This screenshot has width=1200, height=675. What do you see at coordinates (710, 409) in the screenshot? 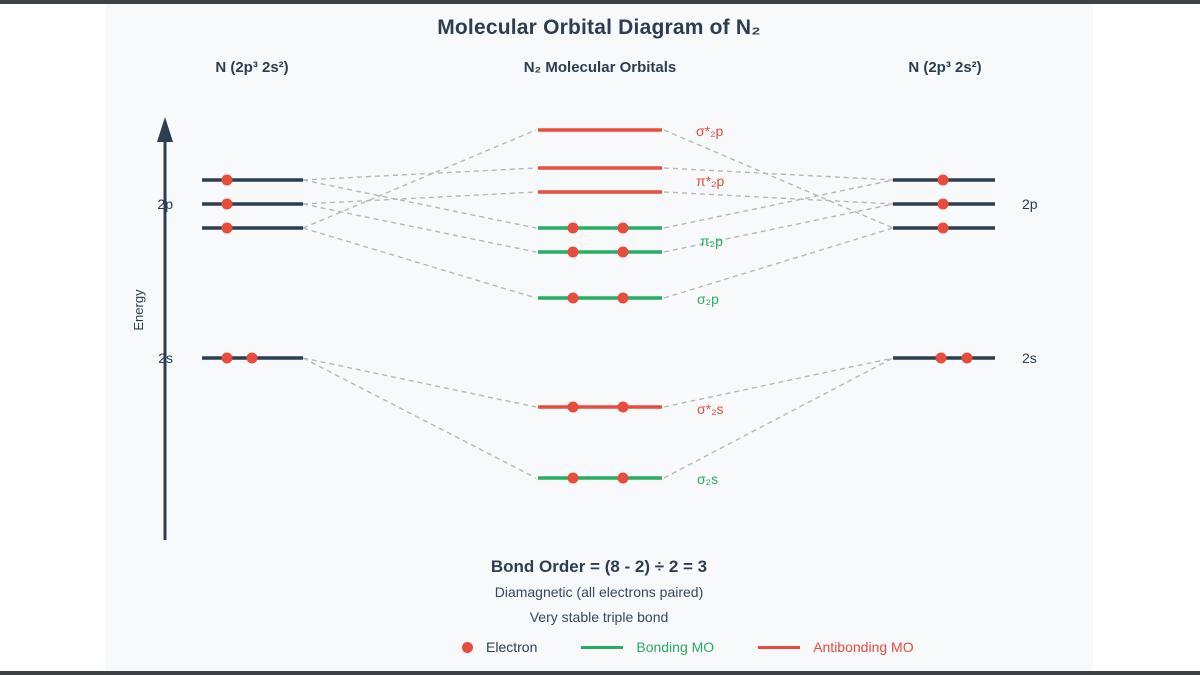
I see `mo-level-label-sigma-star-2s: σ*₂s` at bounding box center [710, 409].